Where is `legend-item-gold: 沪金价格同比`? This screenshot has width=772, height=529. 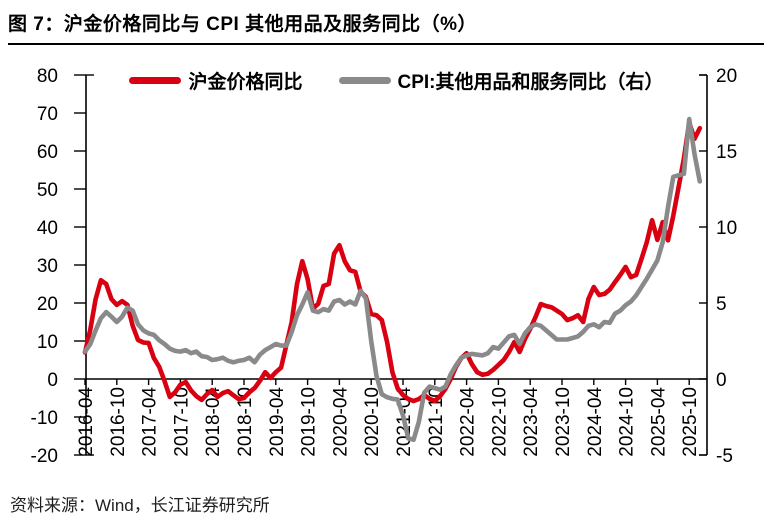 legend-item-gold: 沪金价格同比 is located at coordinates (216, 80).